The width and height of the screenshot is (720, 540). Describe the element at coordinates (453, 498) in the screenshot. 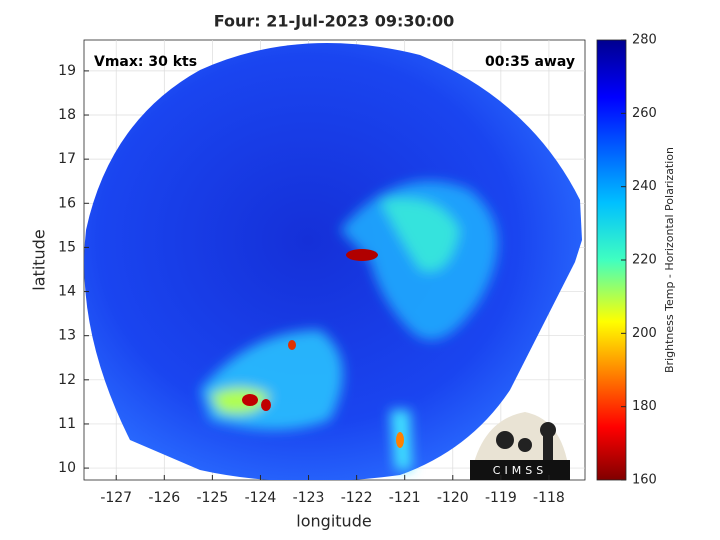

I see `x-tick-label: -120` at that location.